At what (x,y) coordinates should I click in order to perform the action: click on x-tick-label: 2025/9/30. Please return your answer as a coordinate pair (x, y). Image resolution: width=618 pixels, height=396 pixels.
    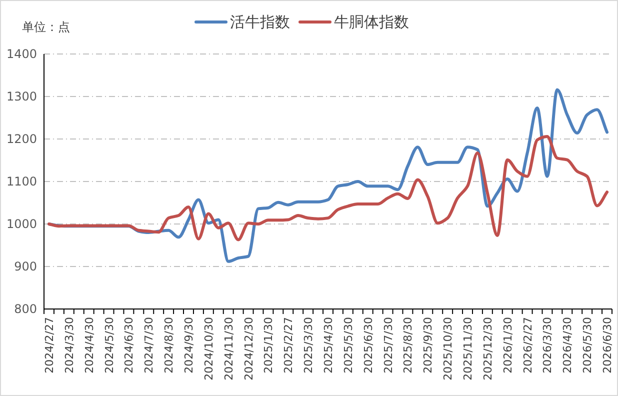
    Looking at the image, I should click on (428, 345).